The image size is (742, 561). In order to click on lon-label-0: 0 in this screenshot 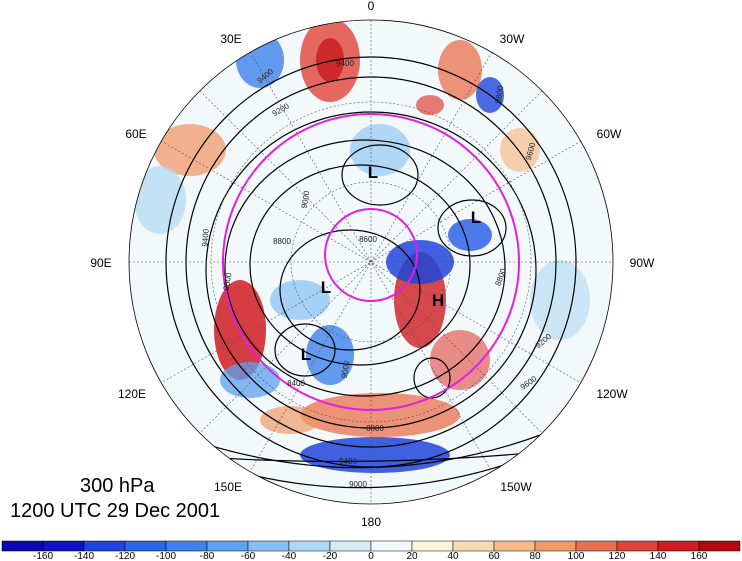, I will do `click(371, 6)`.